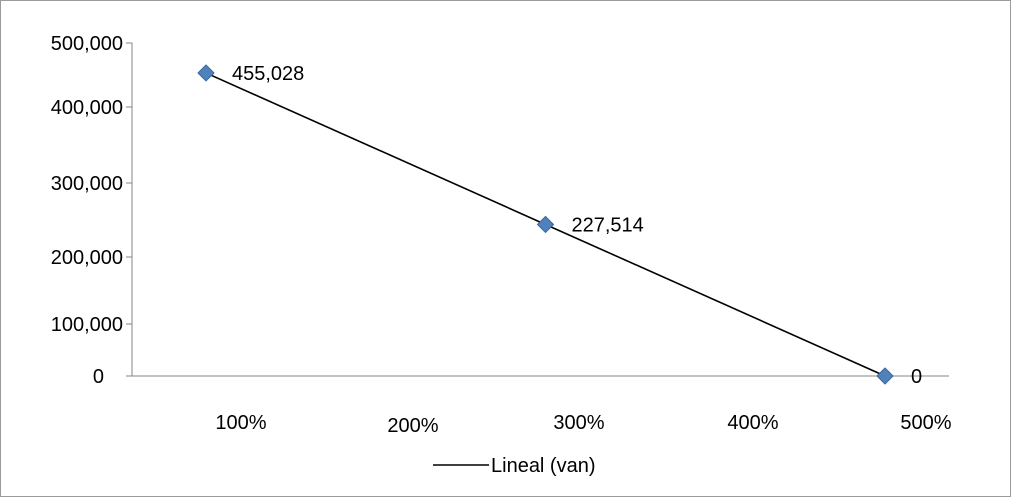 Image resolution: width=1011 pixels, height=503 pixels. Describe the element at coordinates (87, 325) in the screenshot. I see `y-tick-label: 100,000` at that location.